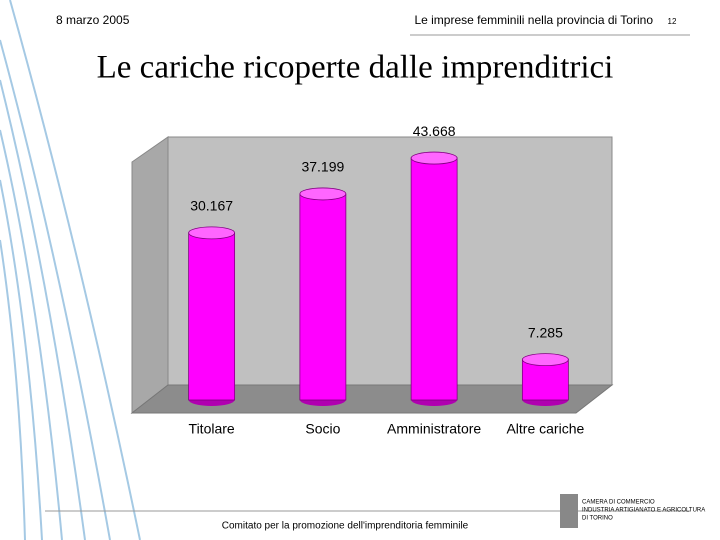 The image size is (720, 540). I want to click on category-label: Titolare, so click(212, 429).